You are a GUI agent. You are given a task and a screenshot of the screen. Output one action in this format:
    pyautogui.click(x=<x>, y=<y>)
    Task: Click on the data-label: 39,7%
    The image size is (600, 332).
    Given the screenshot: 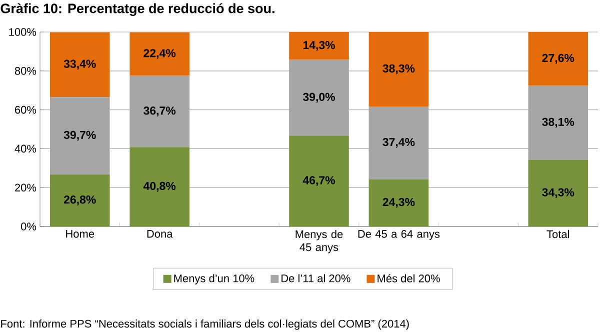 What is the action you would take?
    pyautogui.click(x=80, y=135)
    